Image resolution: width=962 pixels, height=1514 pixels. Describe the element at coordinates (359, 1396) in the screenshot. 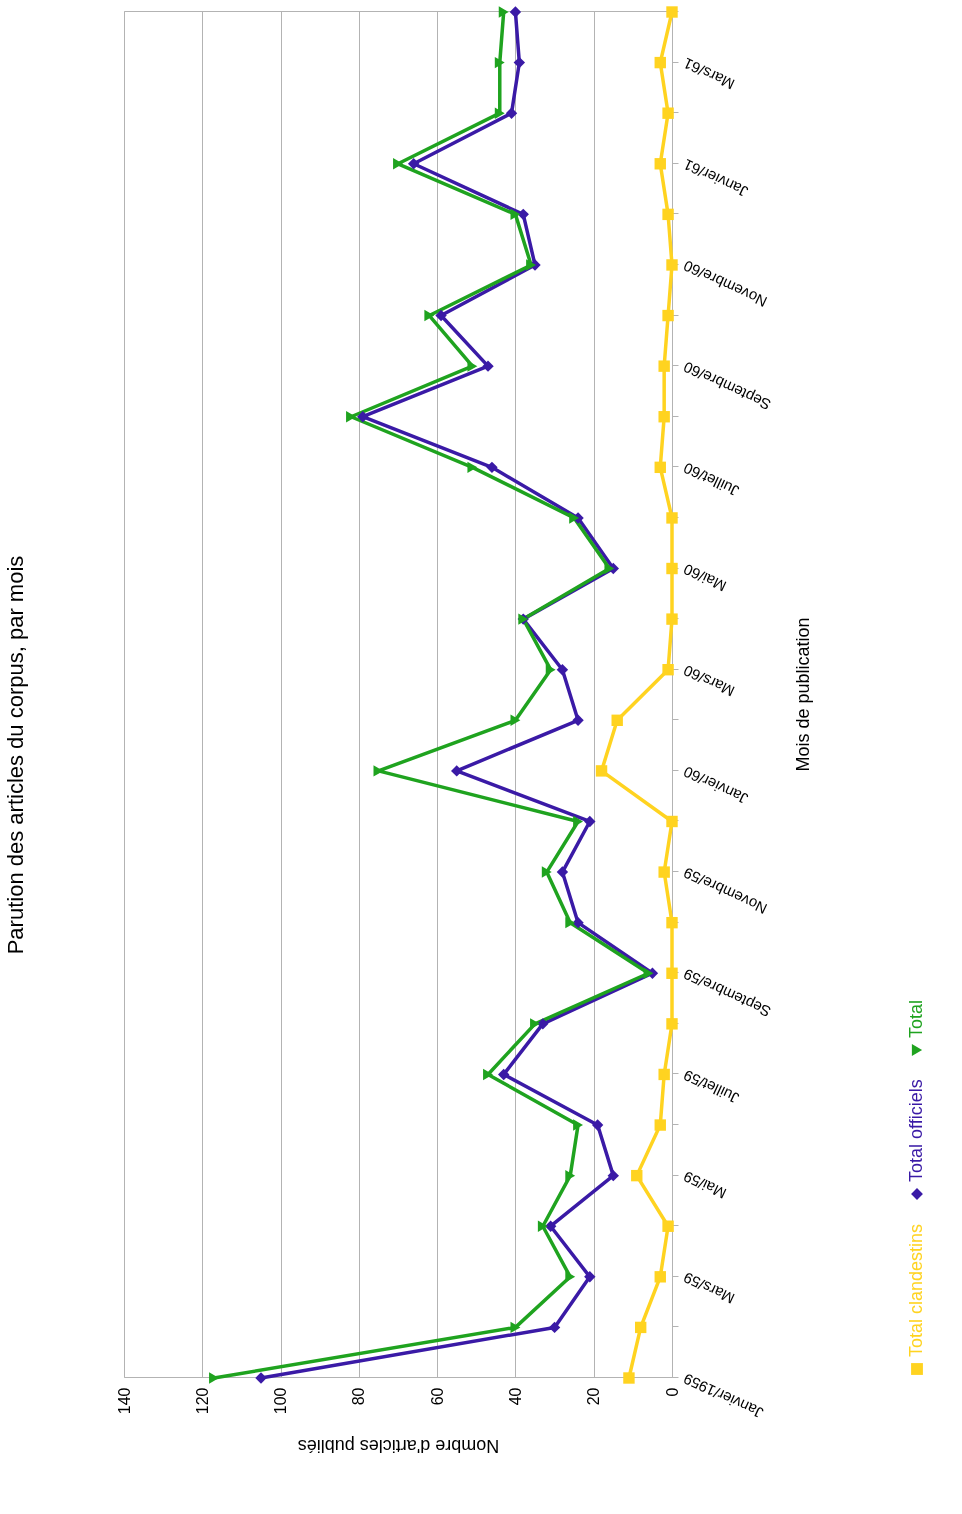

I see `x-tick-label: 80` at that location.